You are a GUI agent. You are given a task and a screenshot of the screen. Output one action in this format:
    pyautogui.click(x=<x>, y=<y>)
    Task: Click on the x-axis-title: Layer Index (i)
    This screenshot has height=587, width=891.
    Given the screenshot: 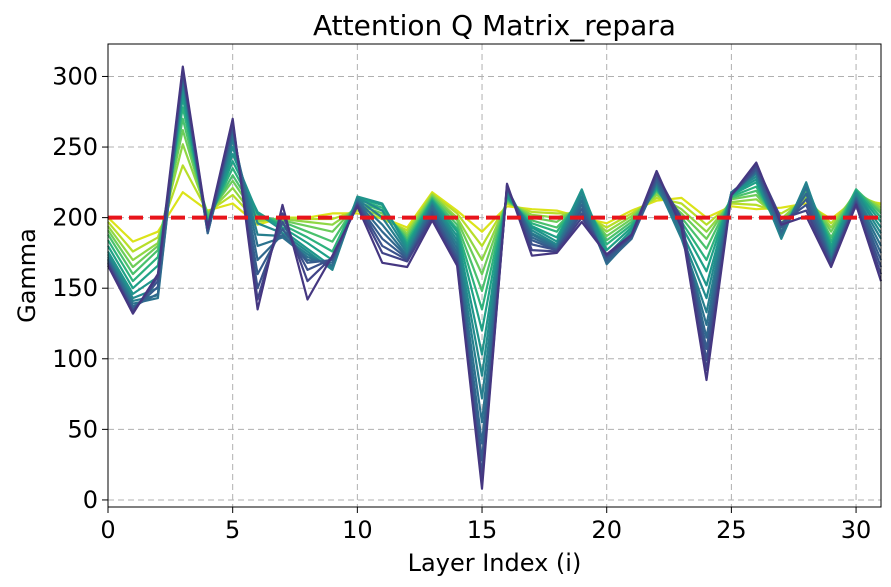 What is the action you would take?
    pyautogui.click(x=495, y=563)
    